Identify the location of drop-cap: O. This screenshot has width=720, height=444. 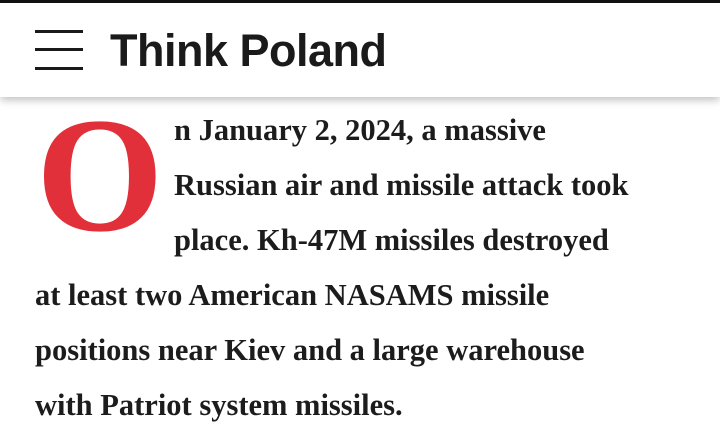
(100, 175).